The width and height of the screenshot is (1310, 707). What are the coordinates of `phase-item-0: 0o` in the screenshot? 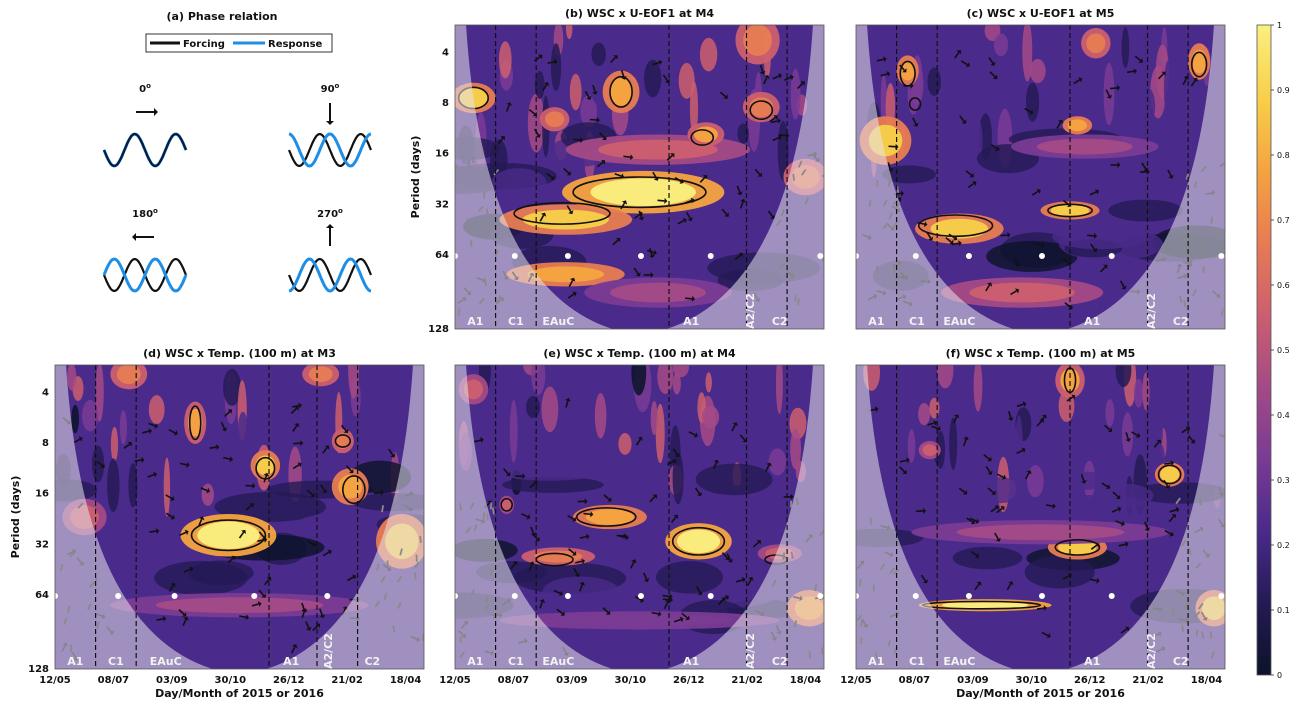 It's located at (145, 125).